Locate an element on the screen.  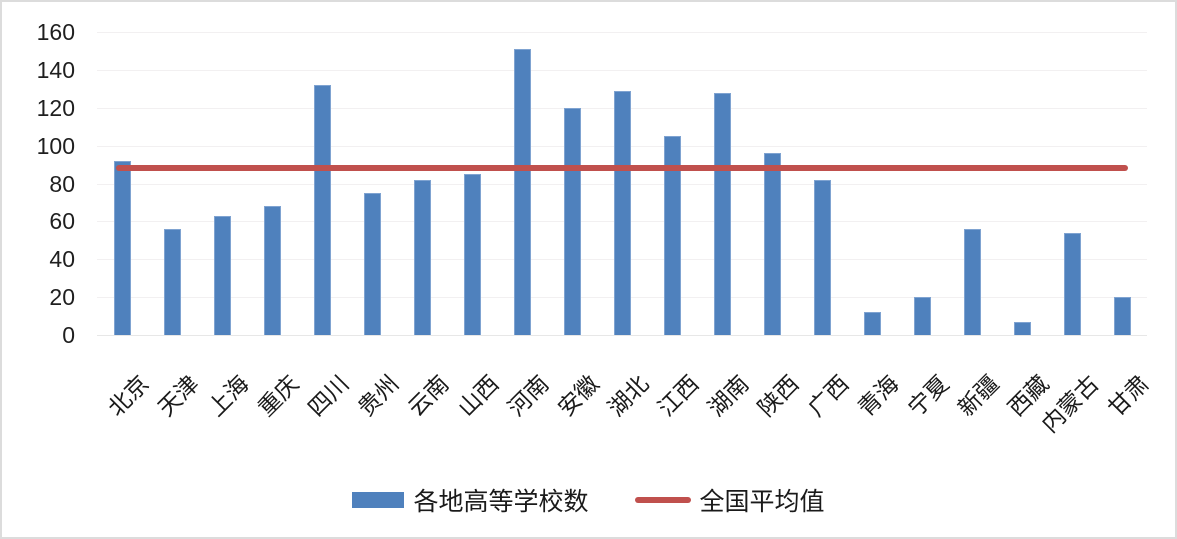
legend: 各地高等学校数 全国平均值 is located at coordinates (588, 500).